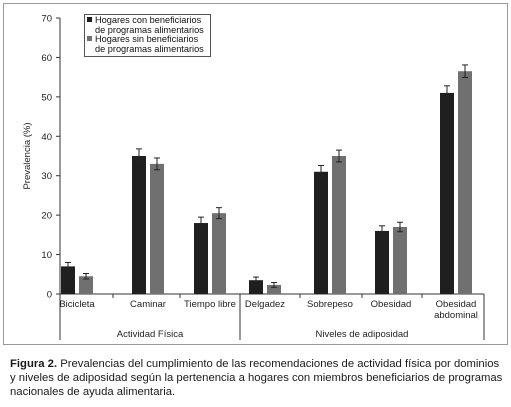  Describe the element at coordinates (46, 19) in the screenshot. I see `y-tick-label: 70` at that location.